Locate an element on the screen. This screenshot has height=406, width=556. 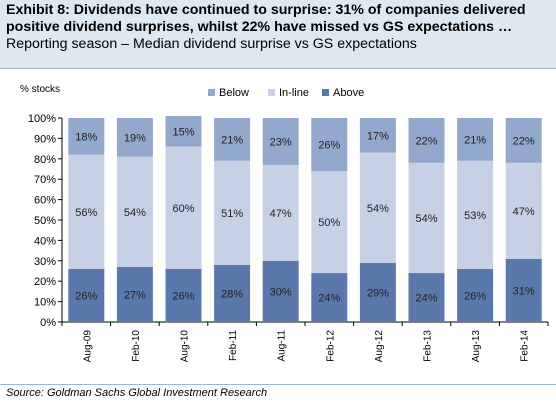
data-label: 60% is located at coordinates (183, 209).